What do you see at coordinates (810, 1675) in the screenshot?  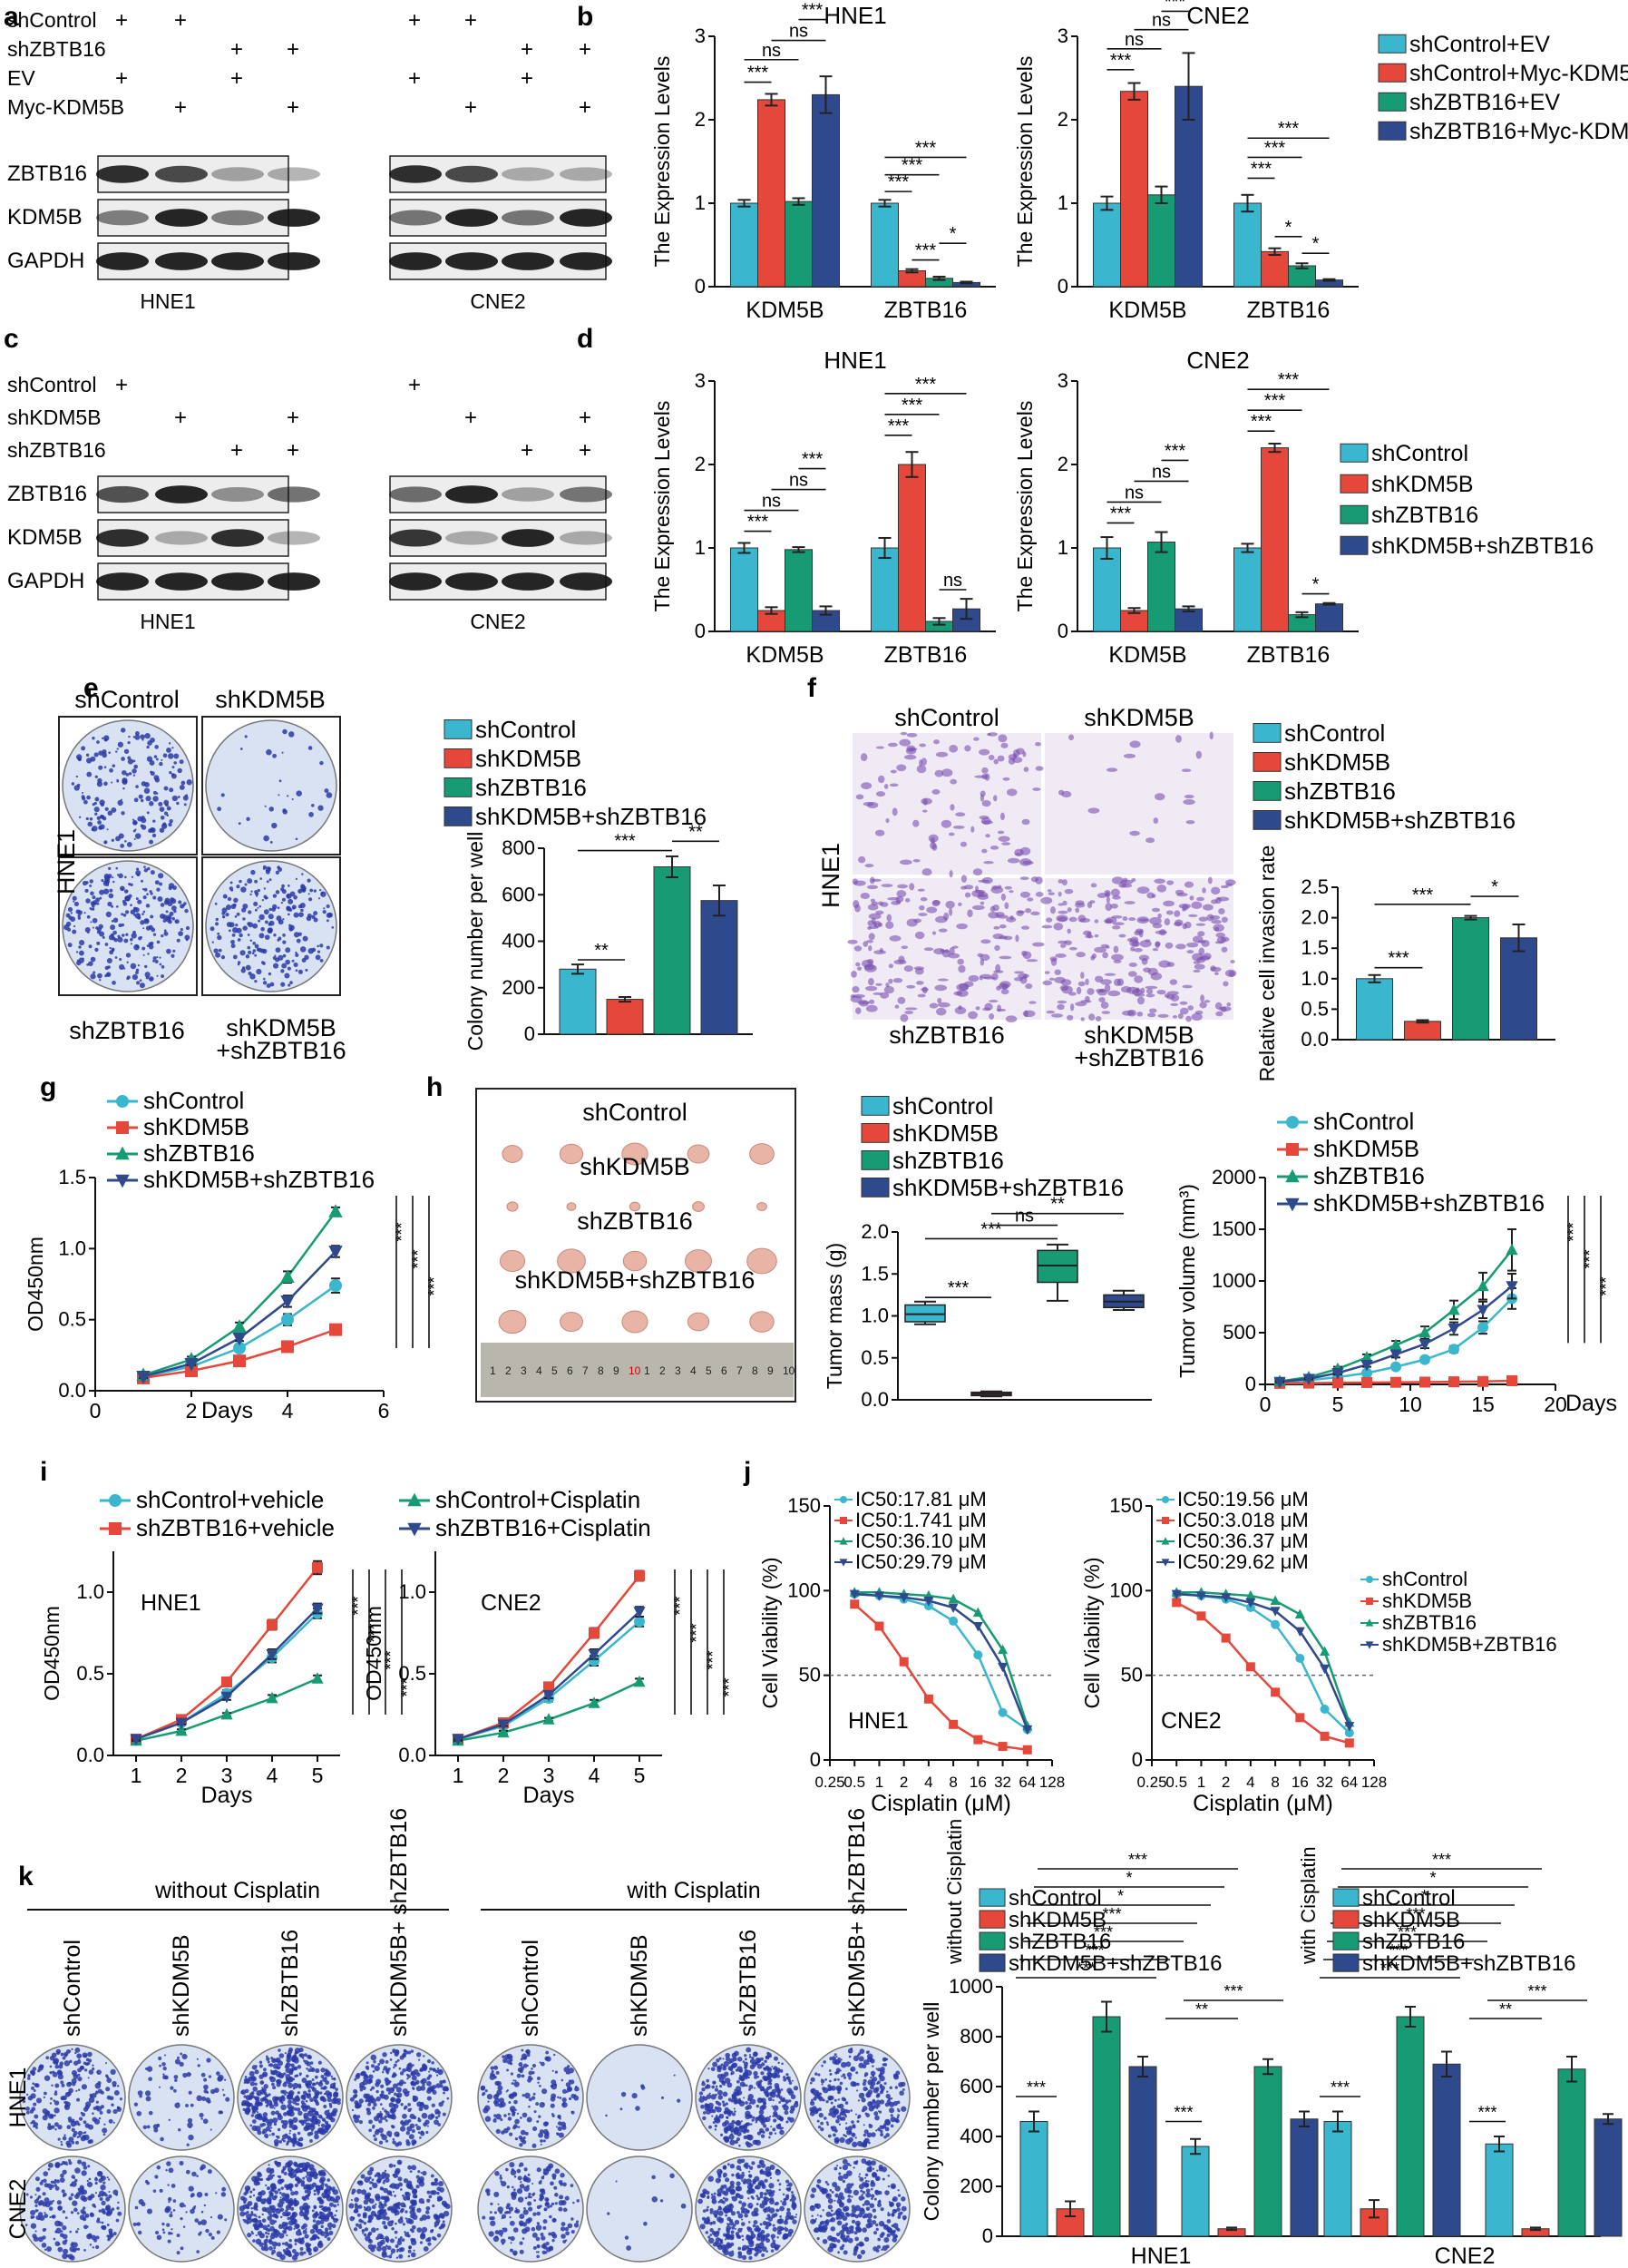 I see `y-tick-label: 50` at bounding box center [810, 1675].